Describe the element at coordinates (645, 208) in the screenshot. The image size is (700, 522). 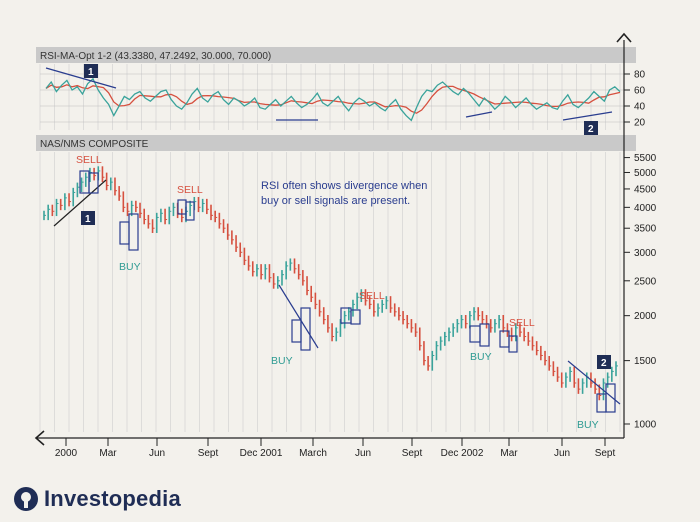
I see `price-y-tick-label: 4000` at that location.